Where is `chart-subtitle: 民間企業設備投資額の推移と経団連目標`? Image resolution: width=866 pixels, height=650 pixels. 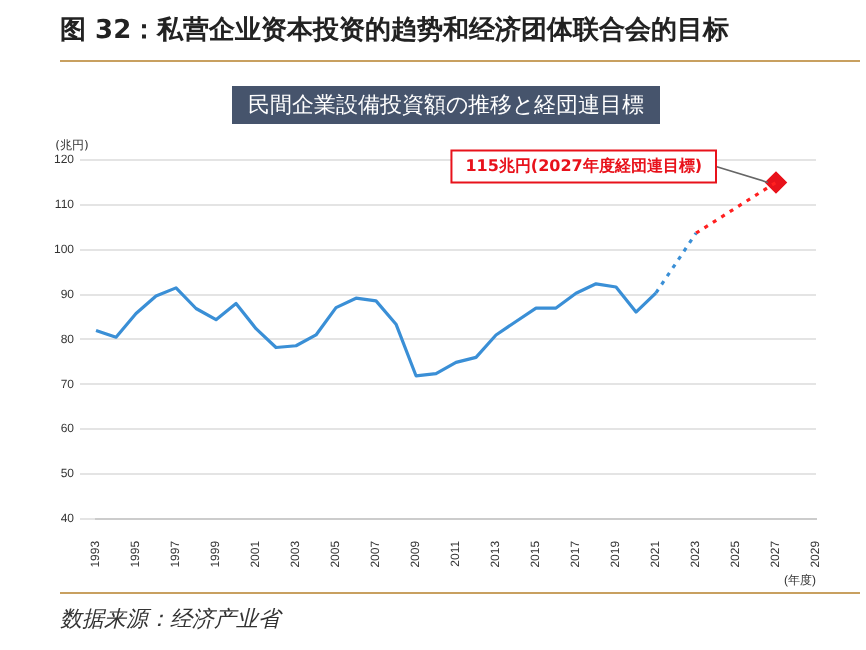 chart-subtitle: 民間企業設備投資額の推移と経団連目標 is located at coordinates (446, 105).